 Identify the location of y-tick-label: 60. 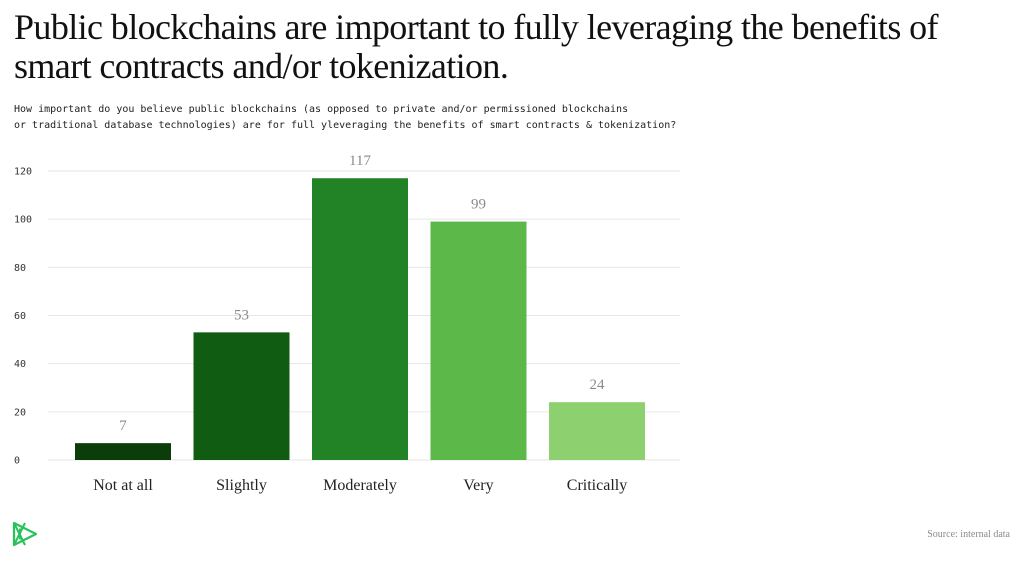
(20, 316).